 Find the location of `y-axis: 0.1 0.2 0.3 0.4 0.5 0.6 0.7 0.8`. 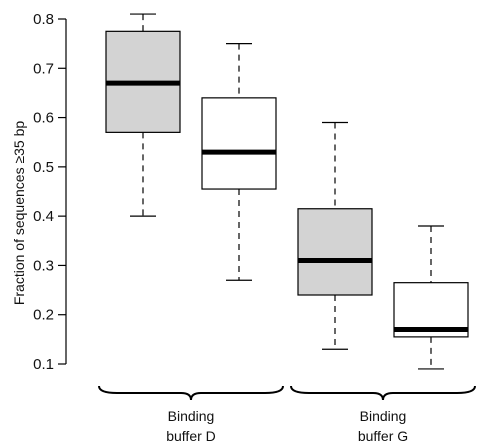

y-axis: 0.1 0.2 0.3 0.4 0.5 0.6 0.7 0.8 is located at coordinates (50, 192).